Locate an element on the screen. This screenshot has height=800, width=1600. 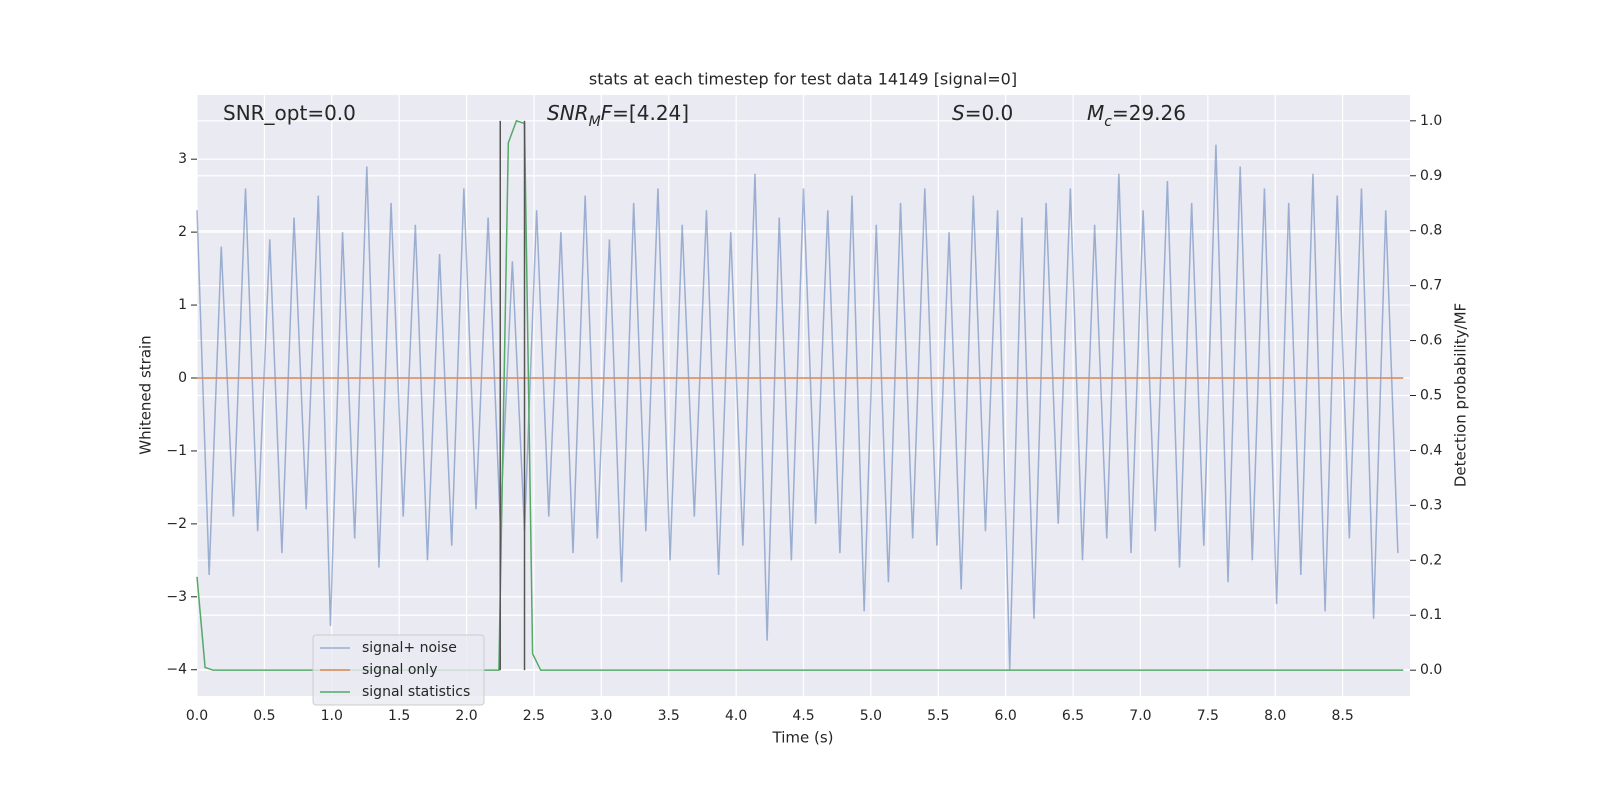
x-tick-label: 5.5 is located at coordinates (938, 716).